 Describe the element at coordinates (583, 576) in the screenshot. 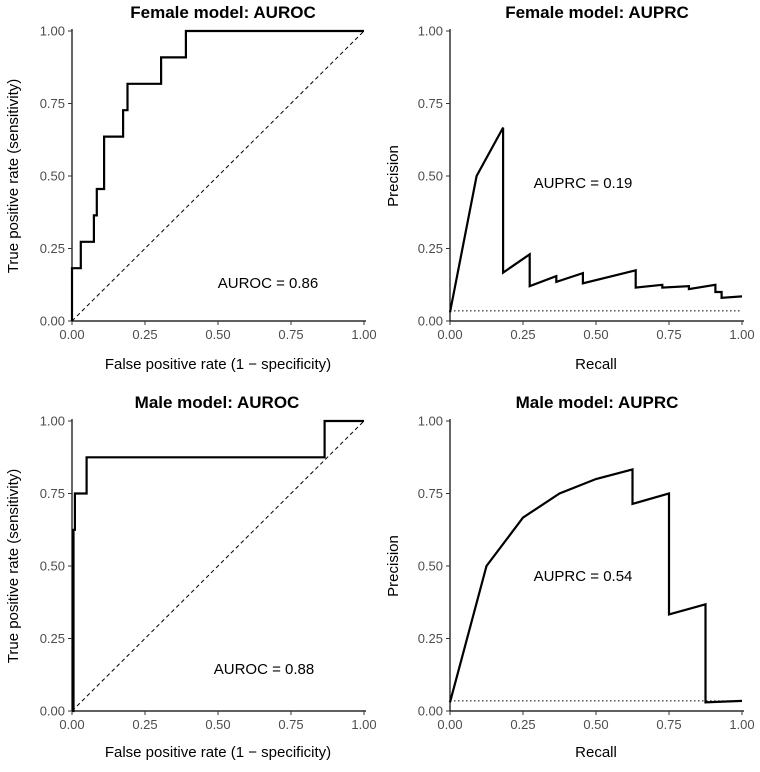

I see `metric-annotation: AUPRC = 0.54` at that location.